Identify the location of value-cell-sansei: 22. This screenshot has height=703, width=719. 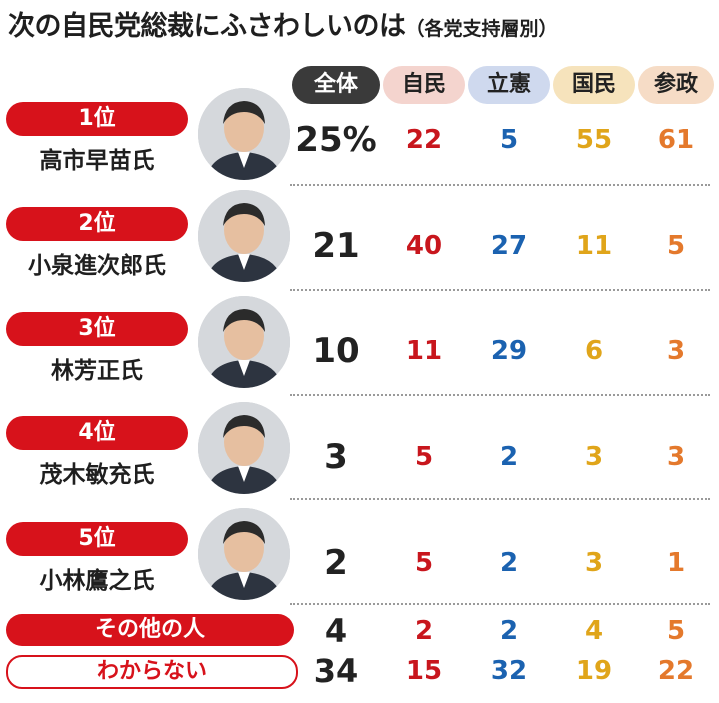
(676, 671).